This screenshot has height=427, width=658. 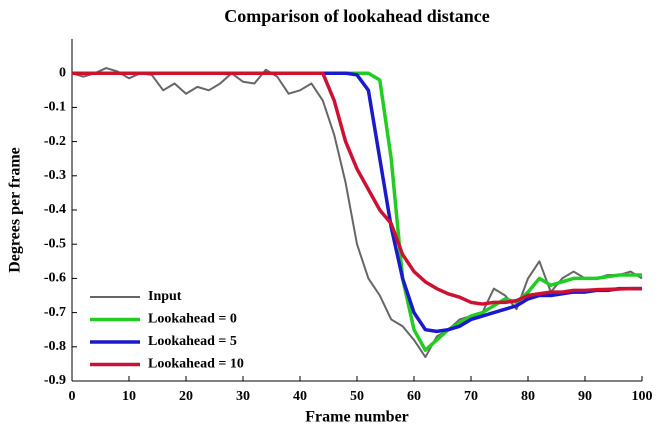 I want to click on legend-label: Lookahead = 0, so click(x=192, y=319).